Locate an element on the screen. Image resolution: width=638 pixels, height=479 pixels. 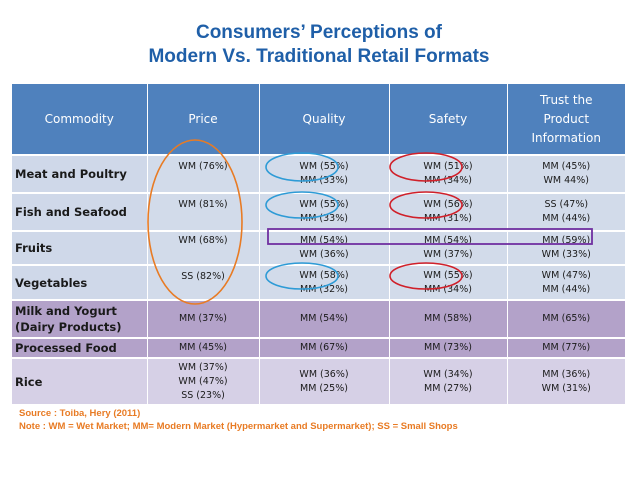
safety-cell: MM (54%) WM (37%) is located at coordinates (448, 247).